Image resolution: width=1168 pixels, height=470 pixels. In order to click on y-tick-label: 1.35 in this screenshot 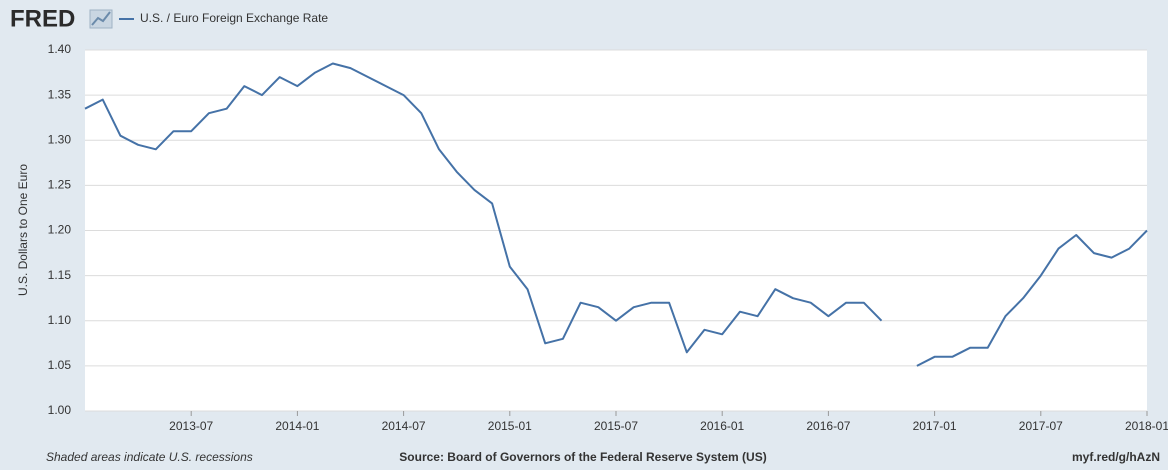, I will do `click(60, 94)`.